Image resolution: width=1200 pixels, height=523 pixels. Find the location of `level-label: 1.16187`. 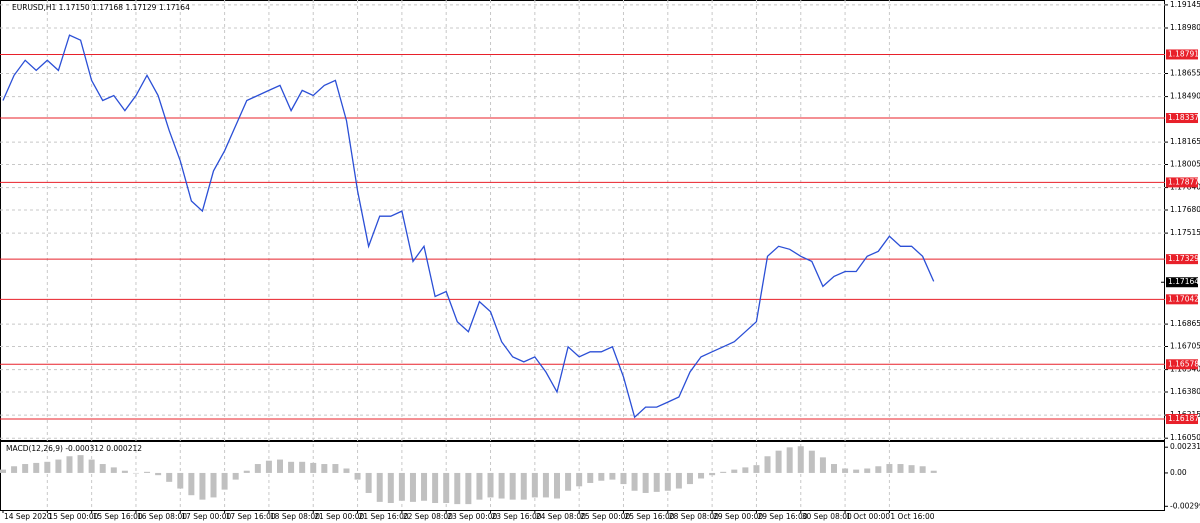

level-label: 1.16187 is located at coordinates (1183, 418).